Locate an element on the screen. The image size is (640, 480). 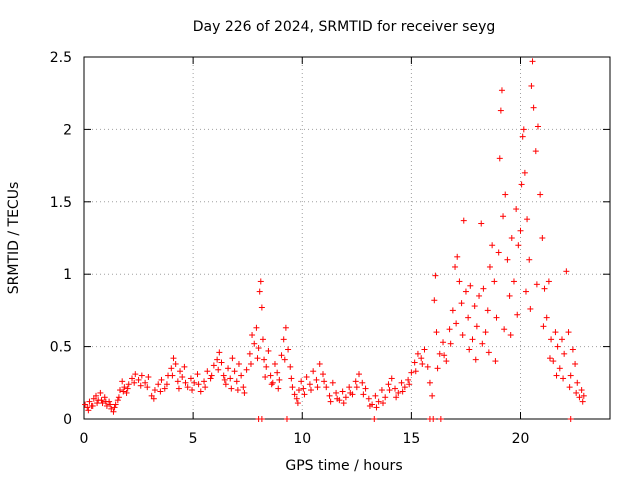
y-tick-label: 2 is located at coordinates (67, 130).